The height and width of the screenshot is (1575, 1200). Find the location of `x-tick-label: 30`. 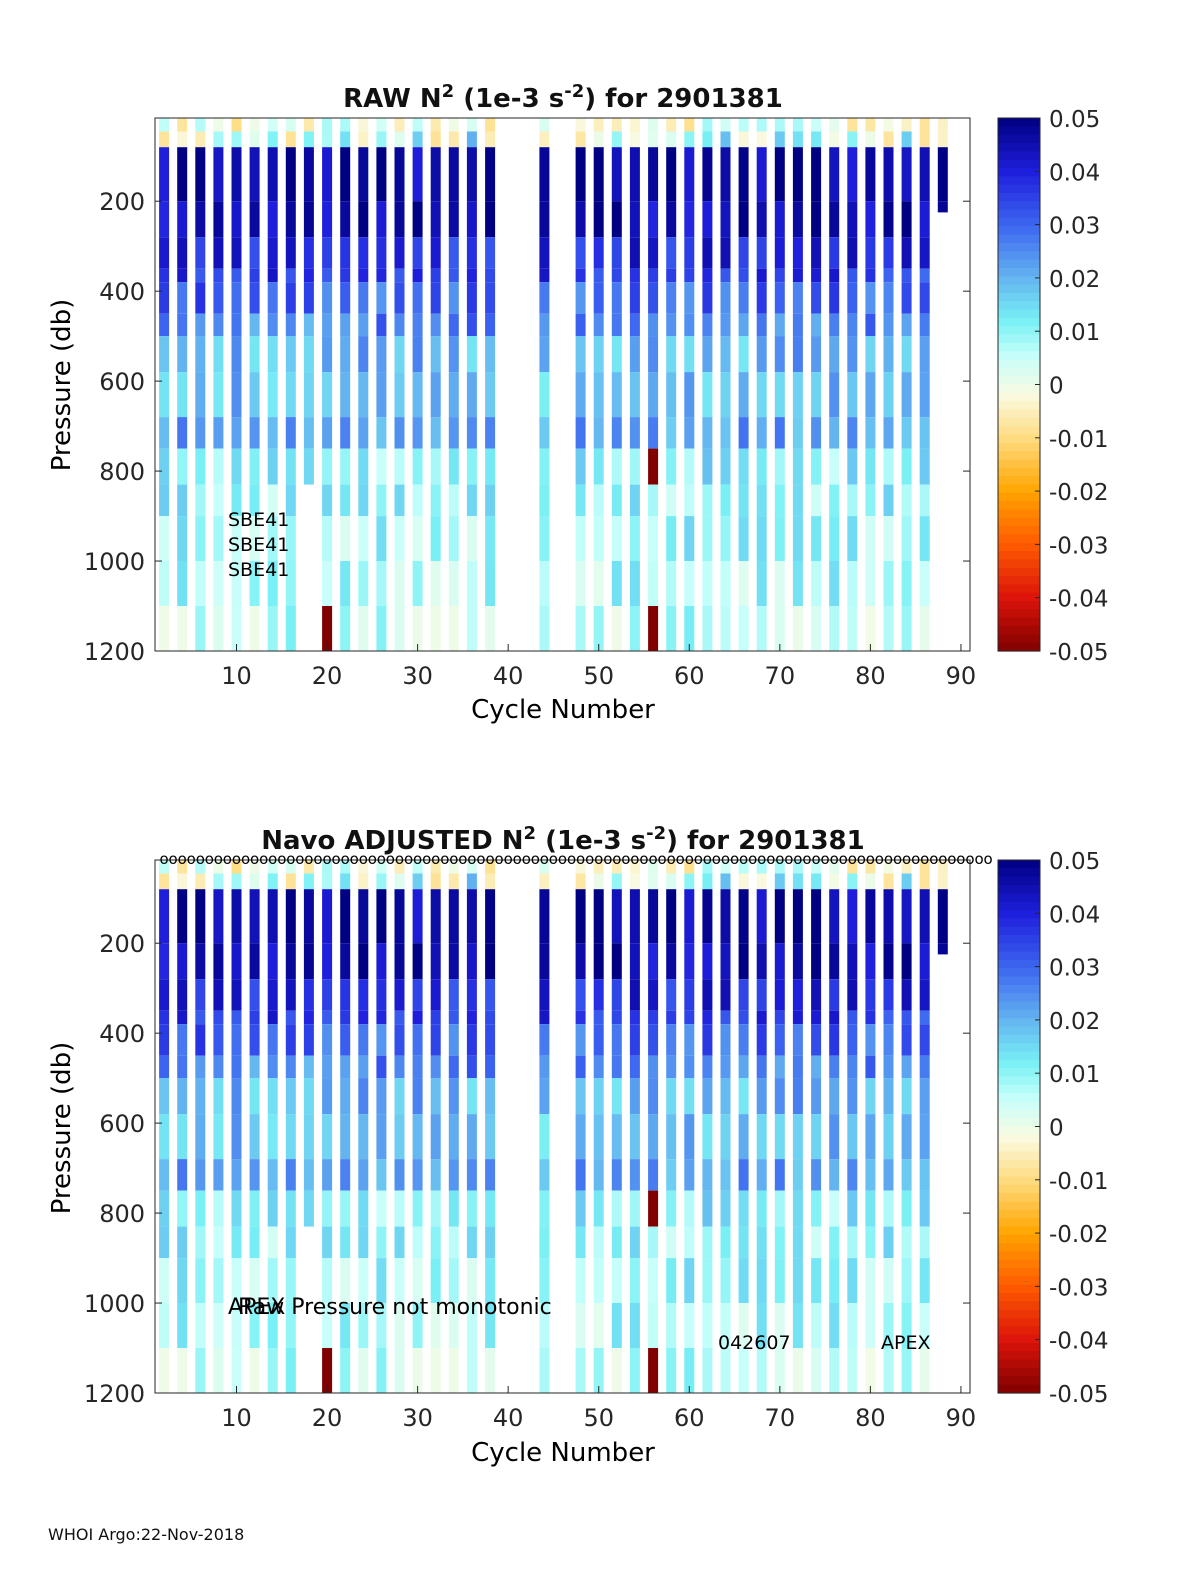

x-tick-label: 30 is located at coordinates (417, 1418).